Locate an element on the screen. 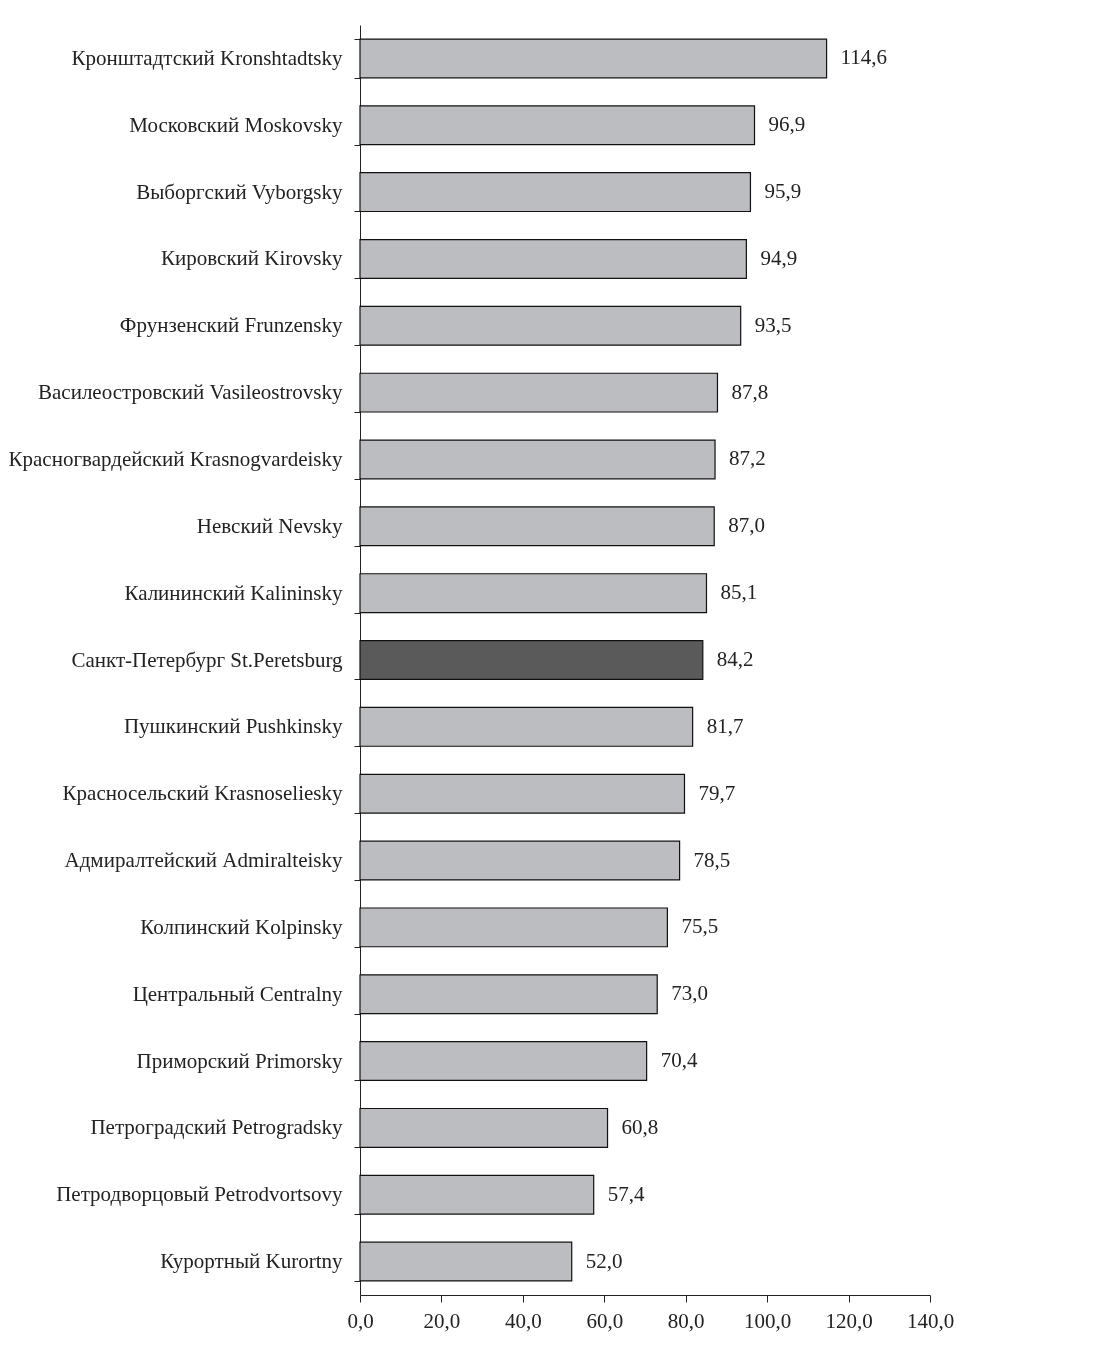 This screenshot has width=1095, height=1357. y-tick-label: Адмиралтейский Admiralteisky is located at coordinates (203, 860).